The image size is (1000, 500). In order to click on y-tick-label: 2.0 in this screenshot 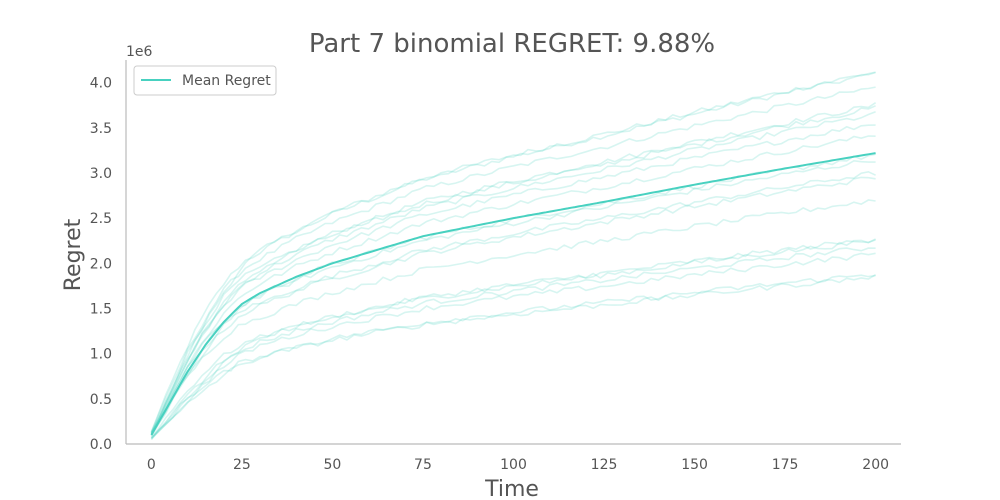, I will do `click(101, 264)`.